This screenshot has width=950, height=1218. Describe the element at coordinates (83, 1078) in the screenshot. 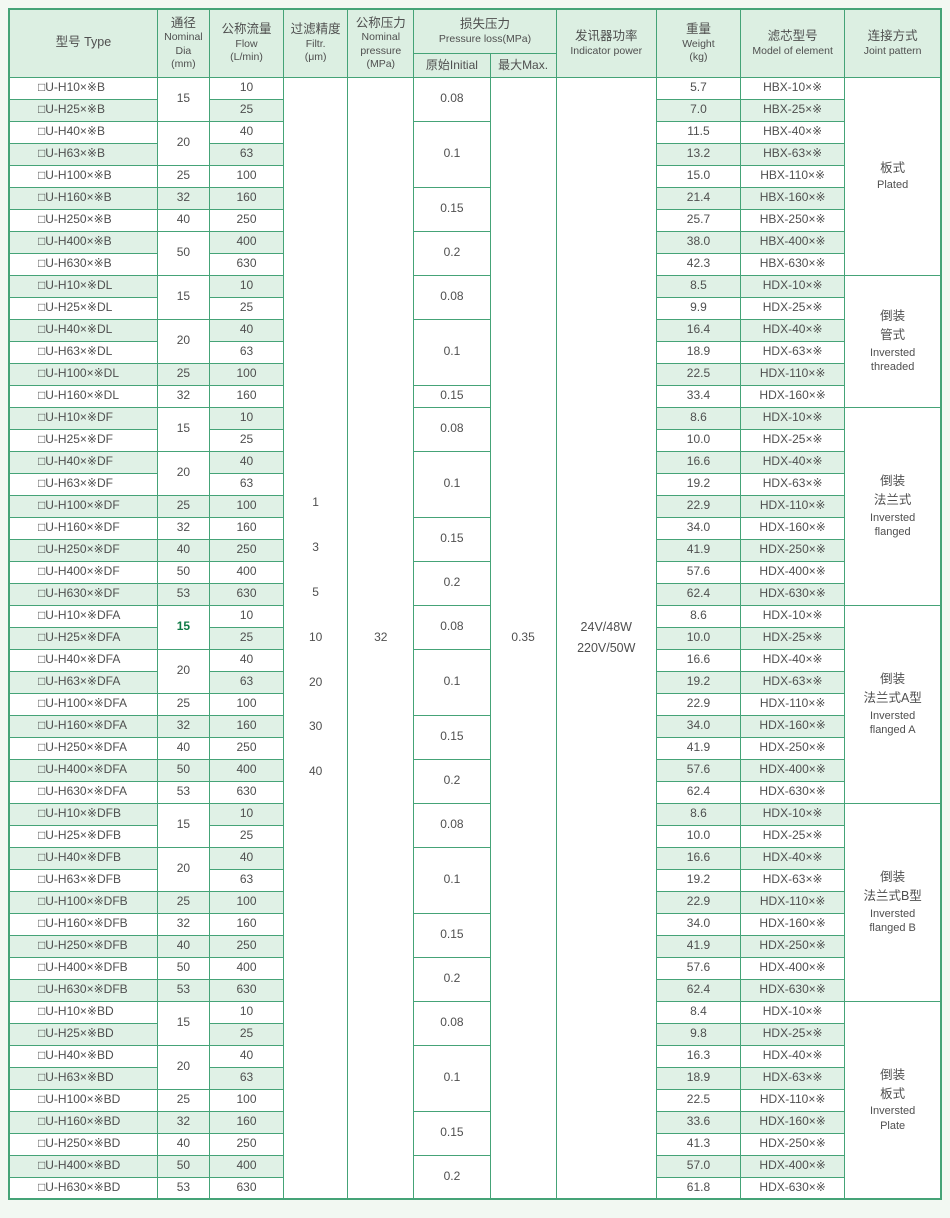

I see `cell-type: □U-H63×※BD` at that location.